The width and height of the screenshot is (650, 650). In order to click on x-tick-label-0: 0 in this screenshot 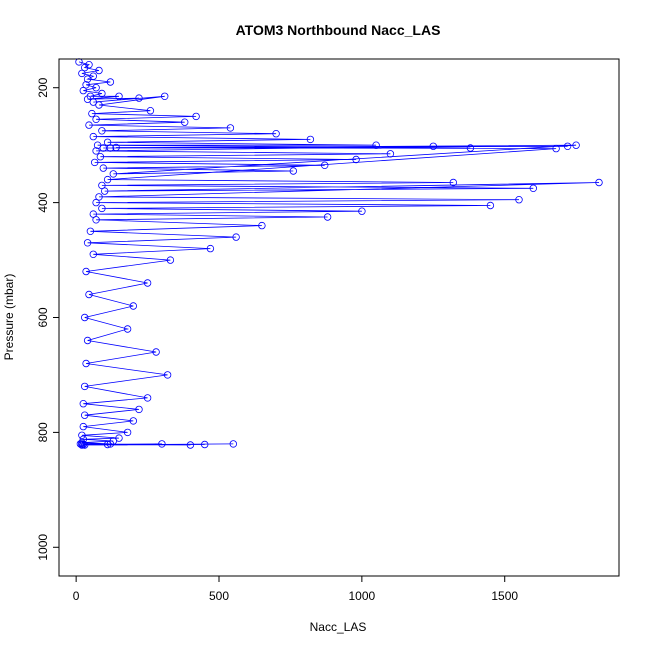, I will do `click(76, 596)`.